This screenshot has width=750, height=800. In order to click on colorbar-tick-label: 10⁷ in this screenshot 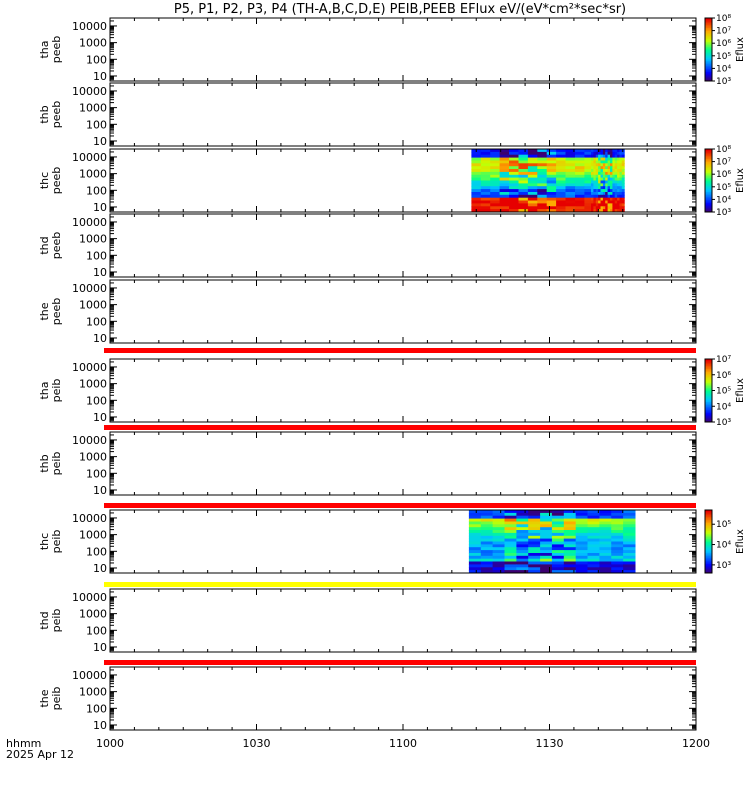, I will do `click(723, 32)`.